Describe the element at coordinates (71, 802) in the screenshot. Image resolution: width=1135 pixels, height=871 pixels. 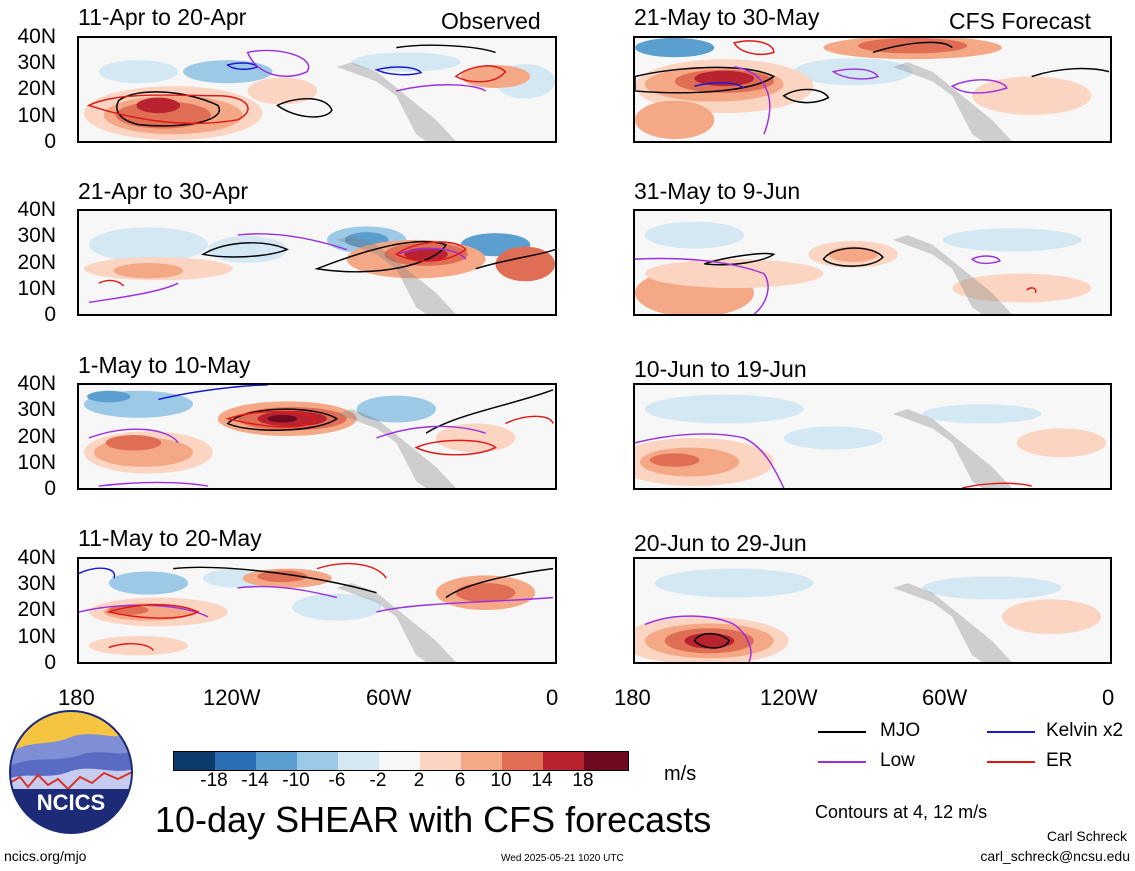
I see `logo-text: NCICS` at that location.